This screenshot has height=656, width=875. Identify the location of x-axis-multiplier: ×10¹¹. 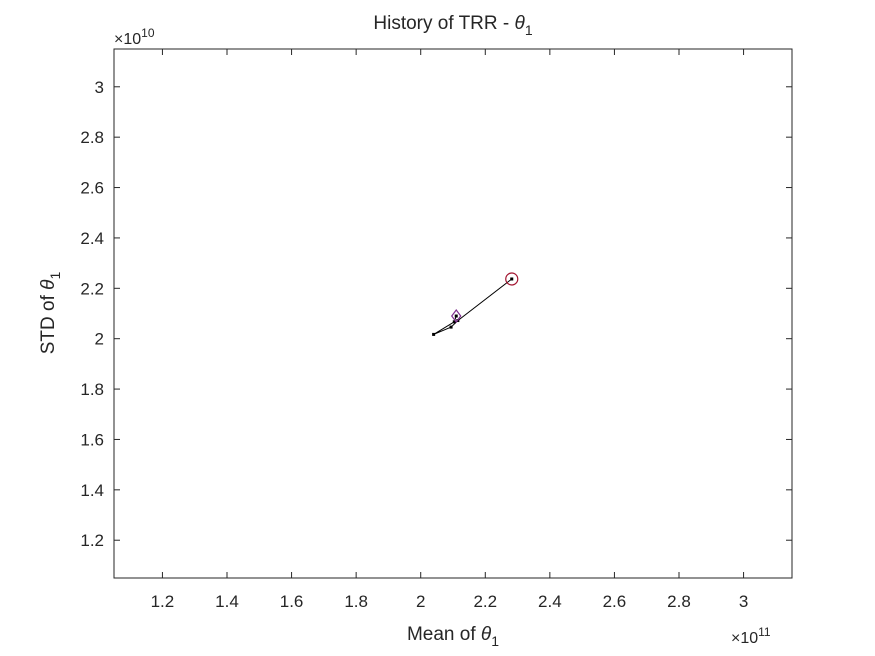
(751, 636).